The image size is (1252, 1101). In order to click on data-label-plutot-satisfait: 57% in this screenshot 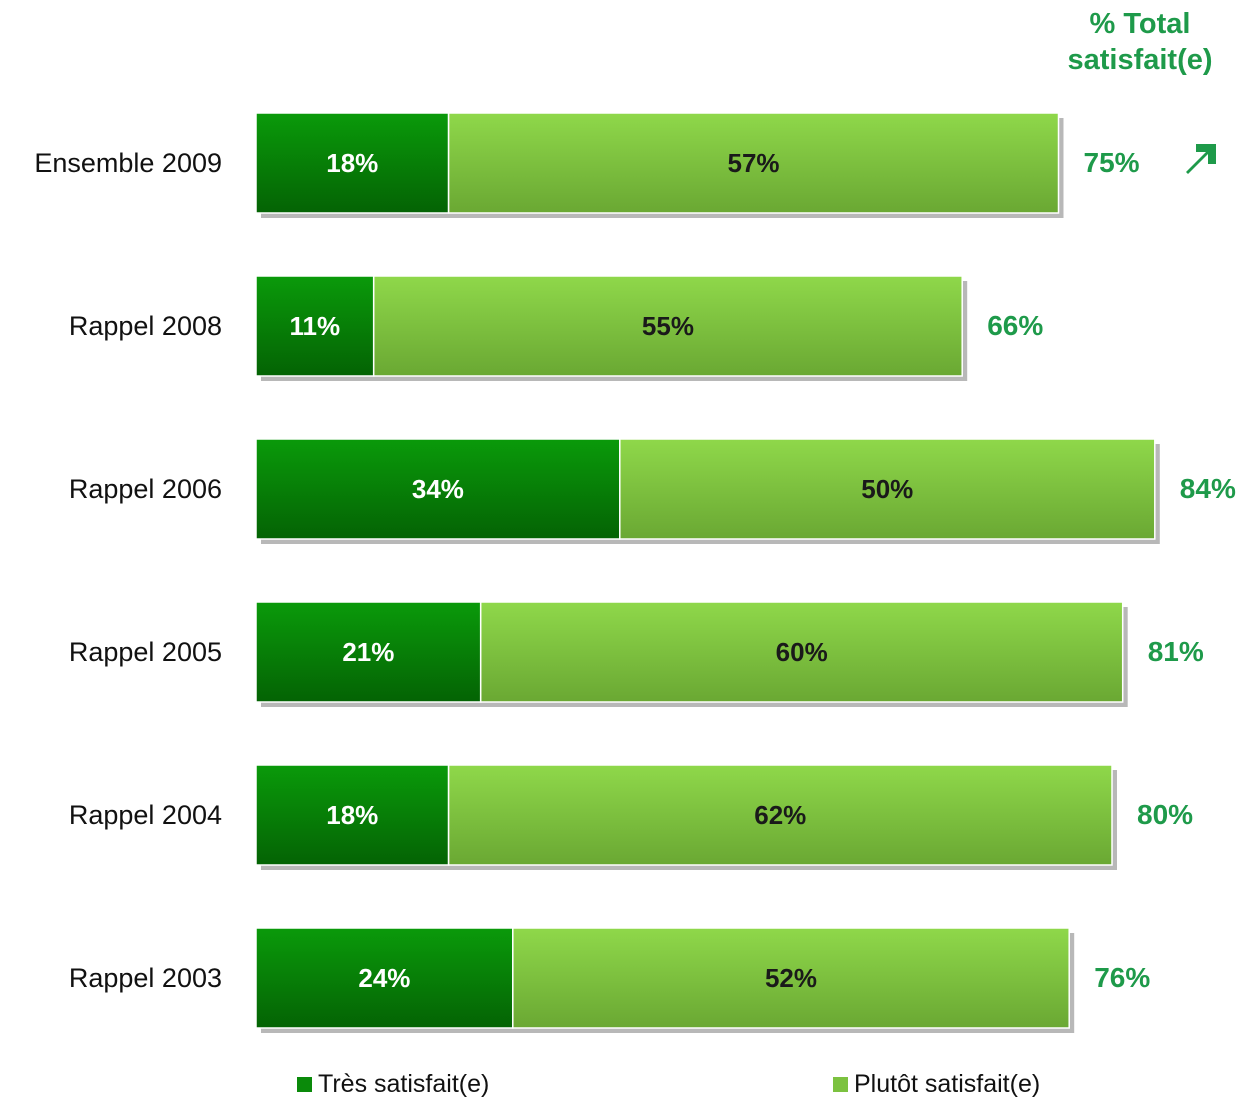, I will do `click(754, 163)`.